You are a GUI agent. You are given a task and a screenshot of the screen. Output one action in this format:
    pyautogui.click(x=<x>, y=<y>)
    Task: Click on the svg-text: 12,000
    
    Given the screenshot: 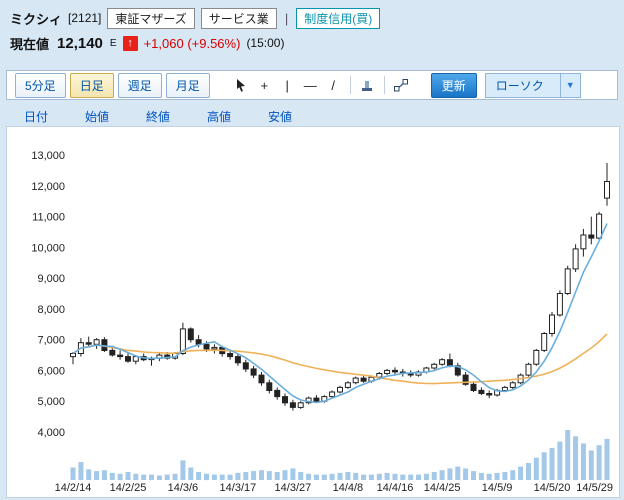 What is the action you would take?
    pyautogui.click(x=48, y=187)
    